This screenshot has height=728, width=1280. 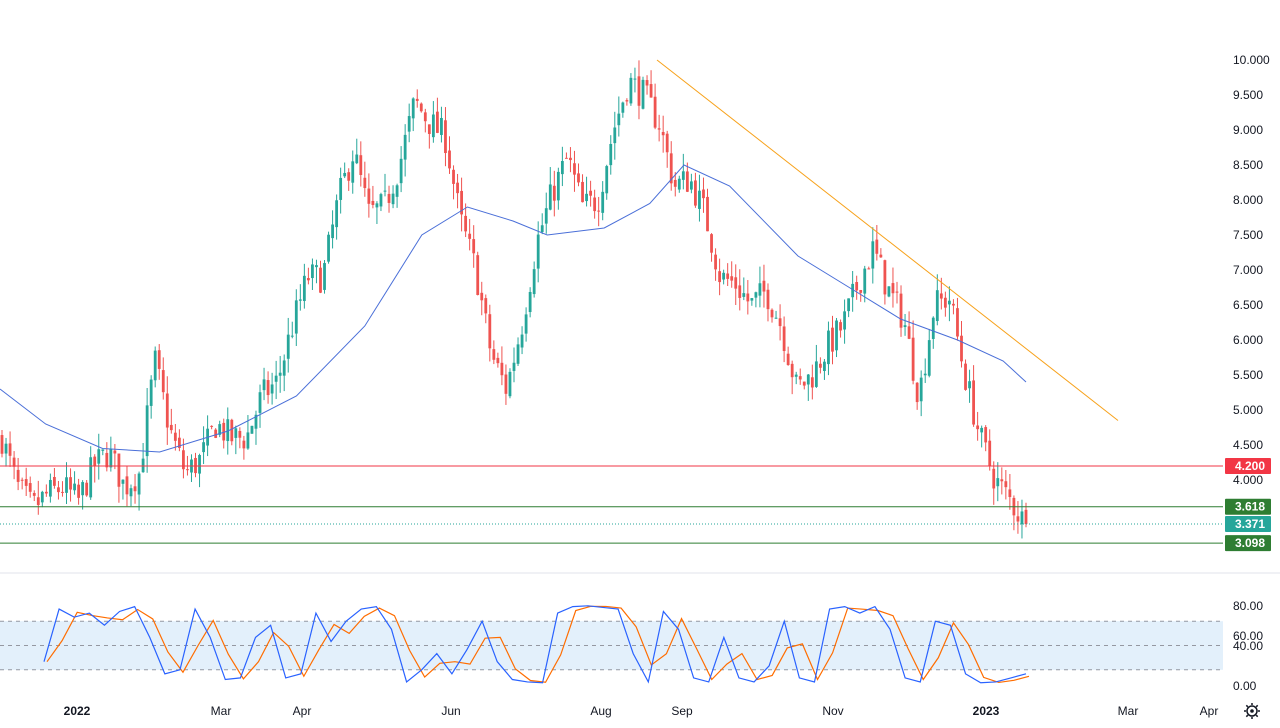 I want to click on price-badge-label: 3.371, so click(x=1250, y=524).